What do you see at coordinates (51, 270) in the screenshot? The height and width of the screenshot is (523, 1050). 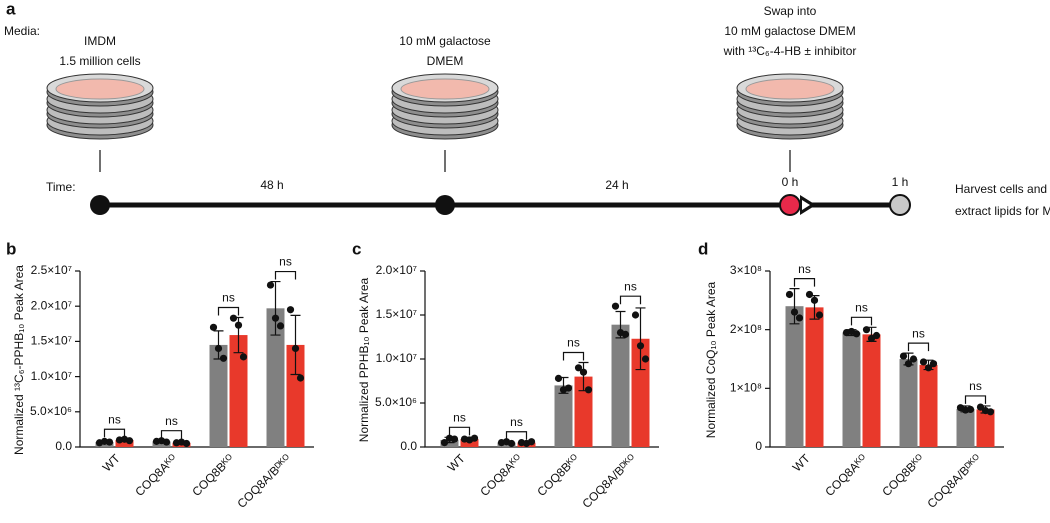 I see `y-tick-label: 2.5×10⁷` at bounding box center [51, 270].